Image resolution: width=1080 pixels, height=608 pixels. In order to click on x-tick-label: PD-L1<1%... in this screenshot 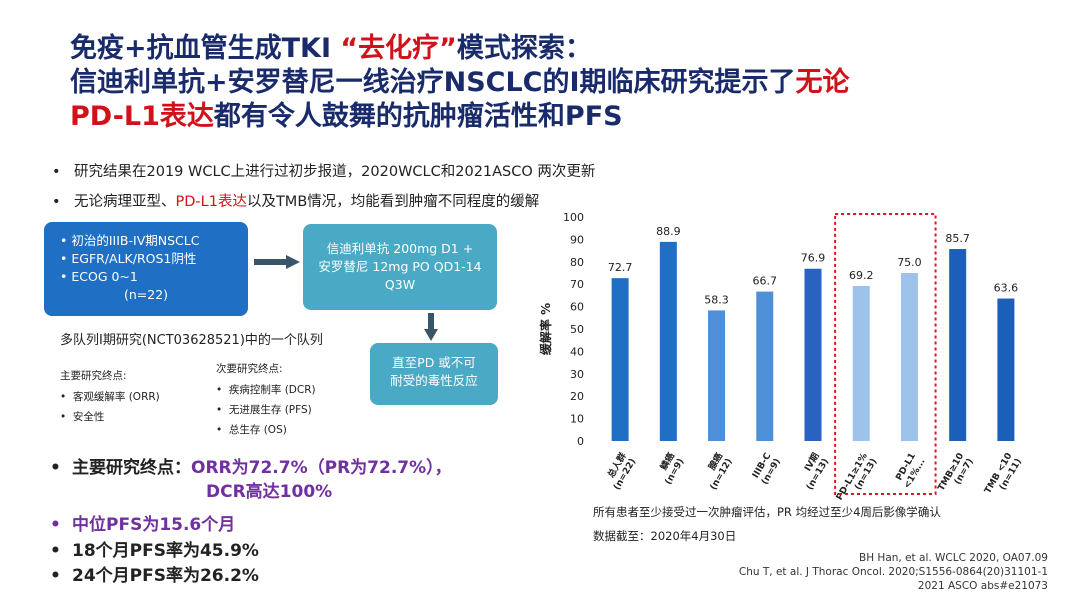, I will do `click(910, 471)`.